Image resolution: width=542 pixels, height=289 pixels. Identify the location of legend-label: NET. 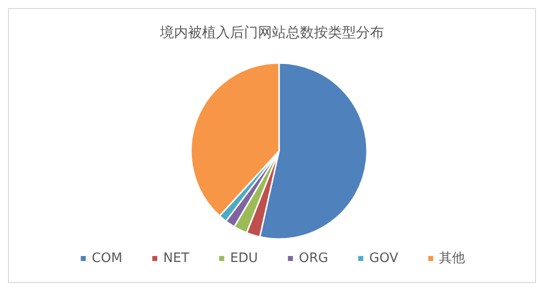
(176, 258).